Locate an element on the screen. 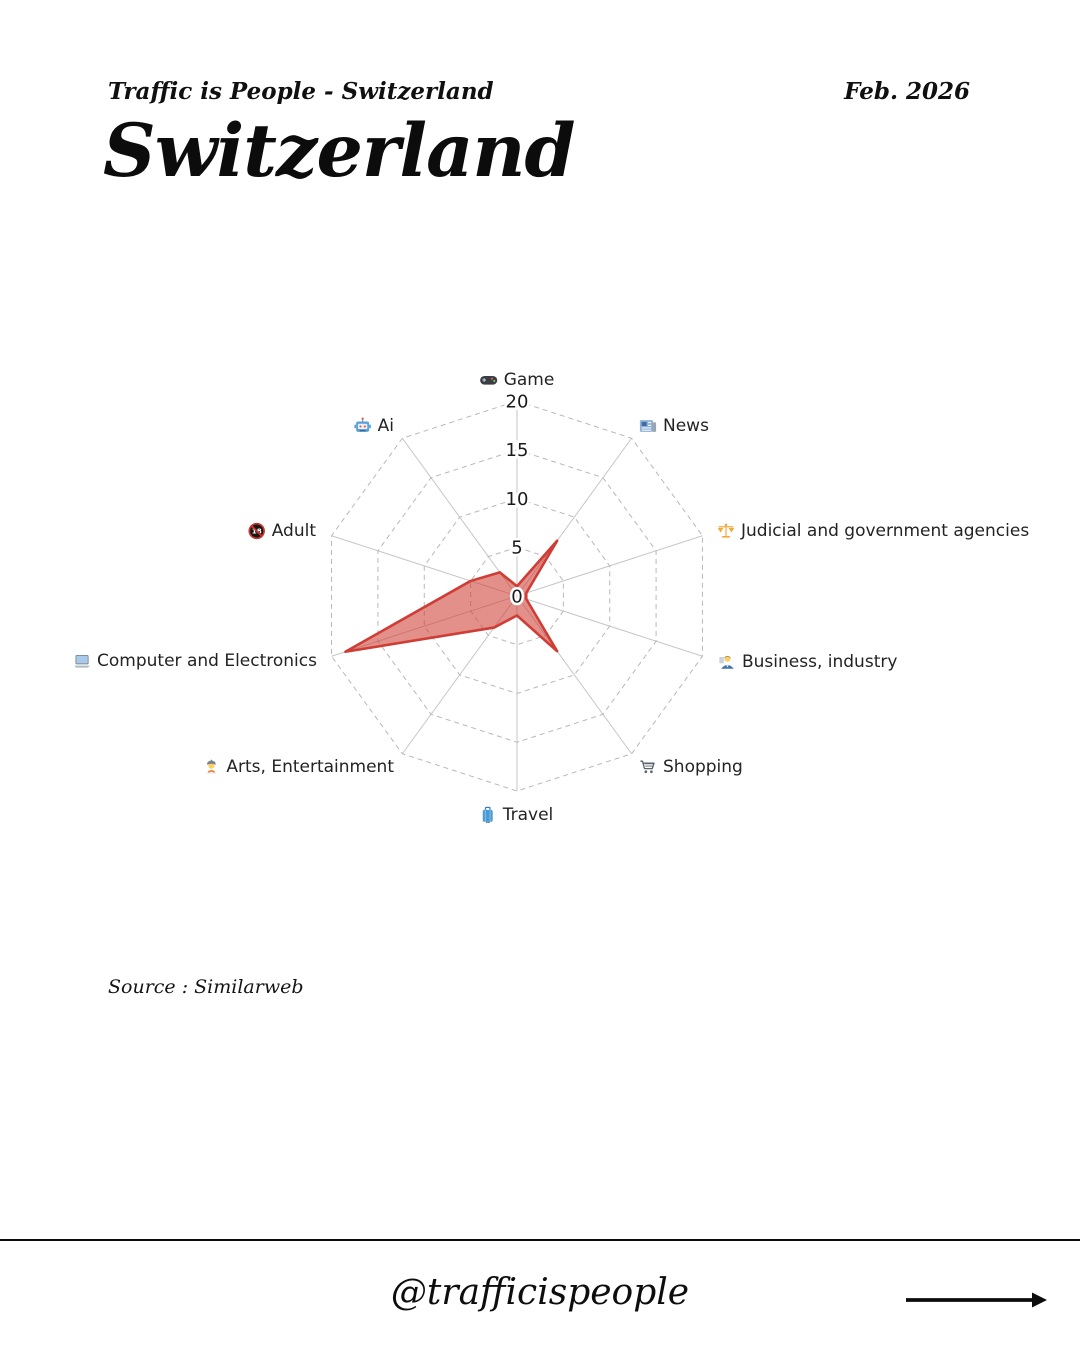 This screenshot has width=1080, height=1350. category-label-text: Computer and Electronics is located at coordinates (207, 660).